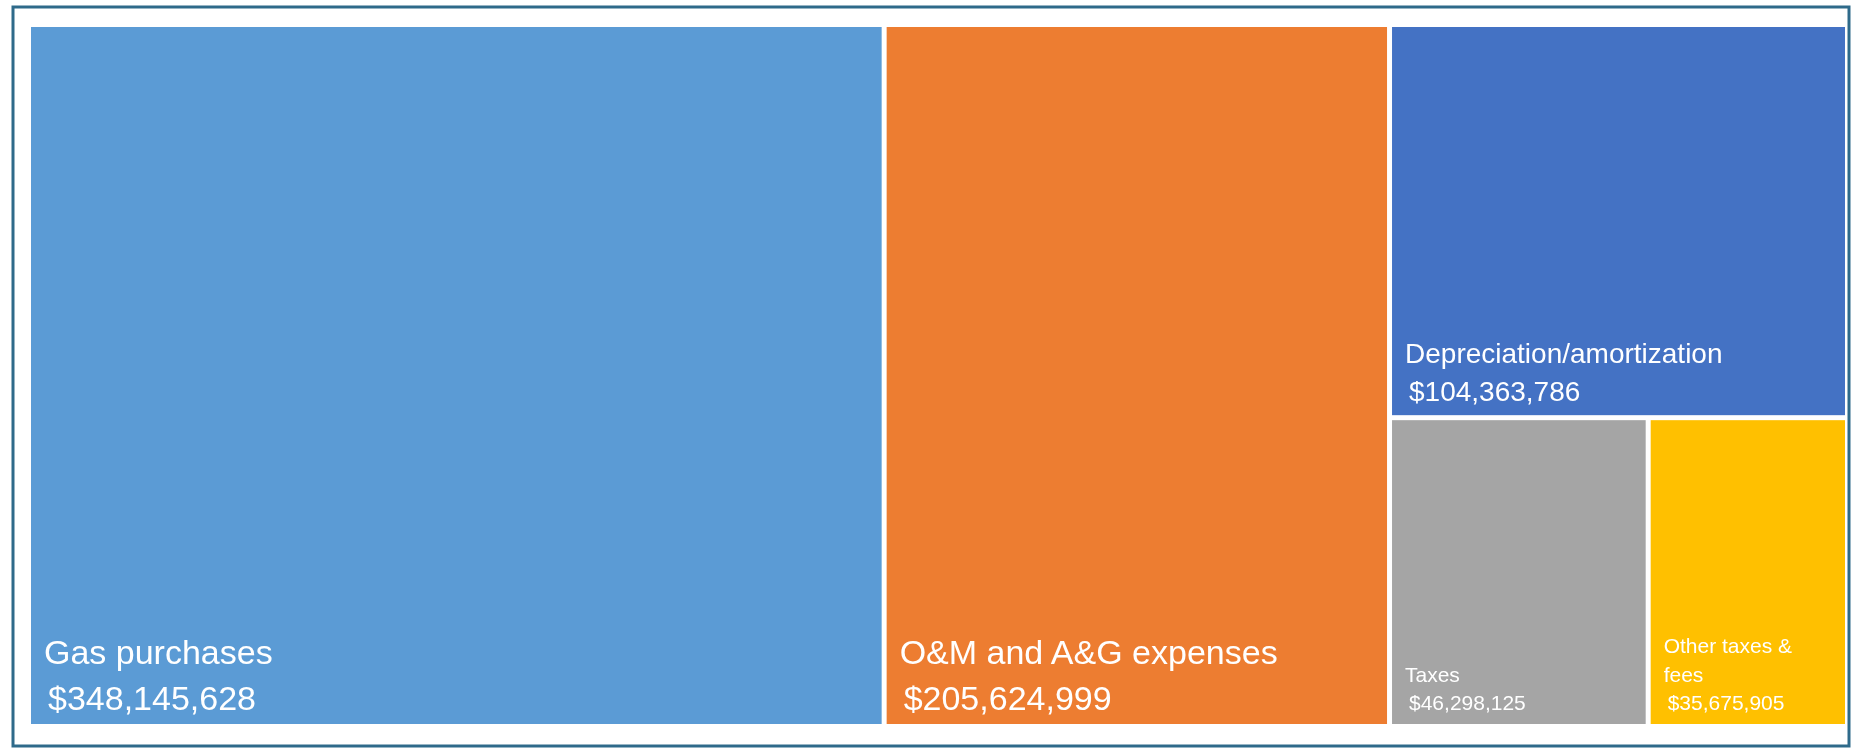 This screenshot has height=749, width=1851. I want to click on data-label: $348,145,628, so click(152, 698).